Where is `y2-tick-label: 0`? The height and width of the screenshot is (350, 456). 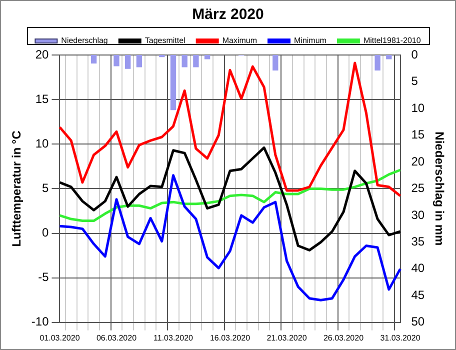 y2-tick-label: 0 is located at coordinates (414, 54).